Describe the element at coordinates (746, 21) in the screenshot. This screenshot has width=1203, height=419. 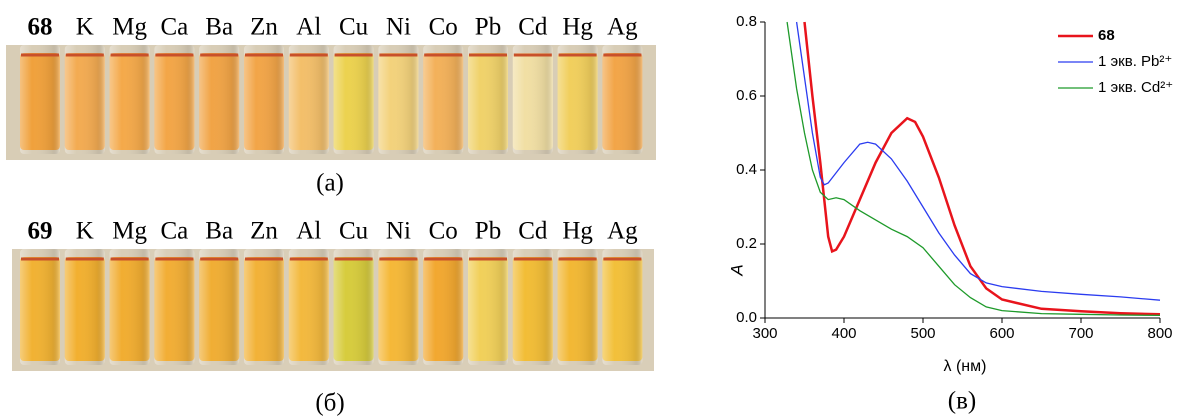
I see `y-tick-label: 0.8` at that location.